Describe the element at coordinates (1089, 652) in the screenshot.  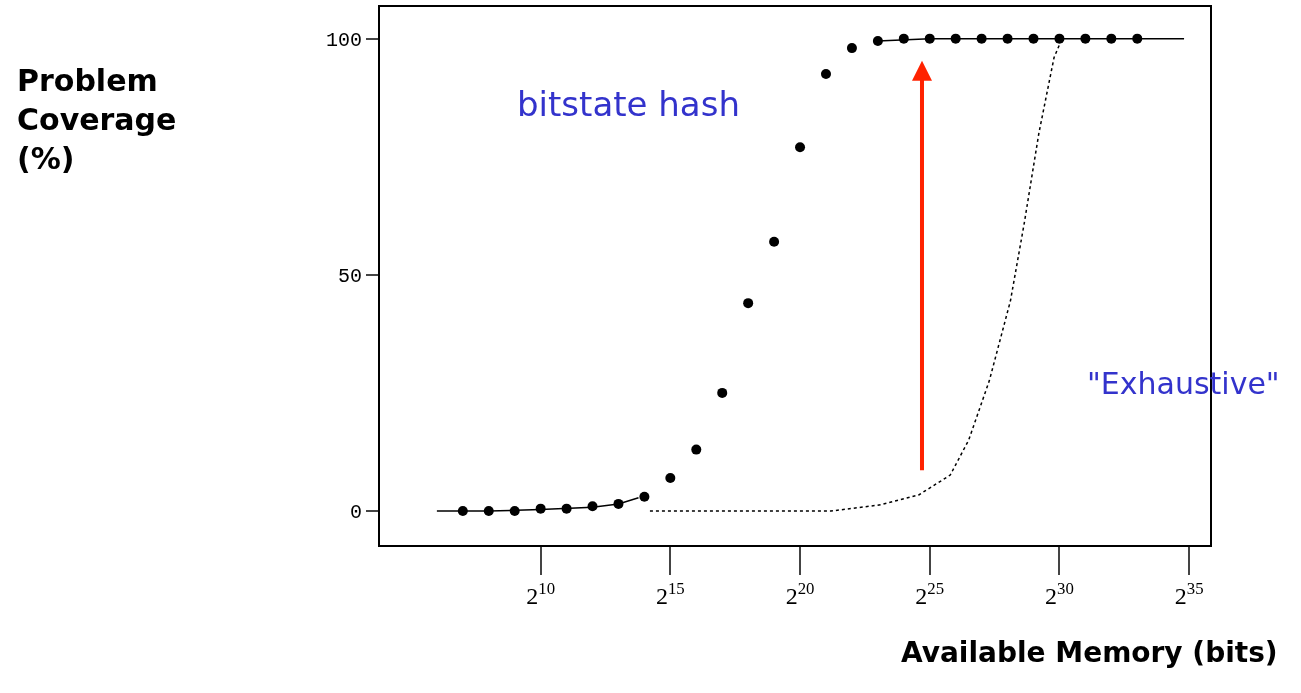
I see `x-axis-title: Available Memory (bits)` at that location.